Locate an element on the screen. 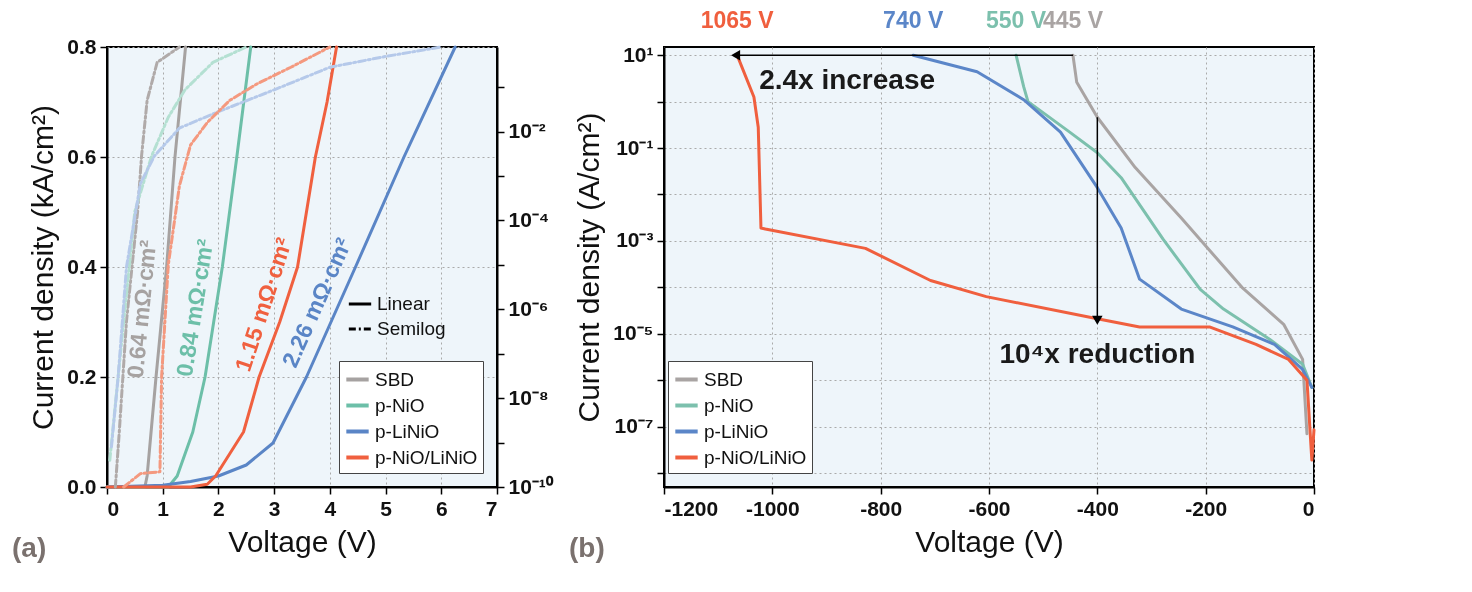 The height and width of the screenshot is (592, 1472). y-tick-label: 10⁻¹ is located at coordinates (635, 147).